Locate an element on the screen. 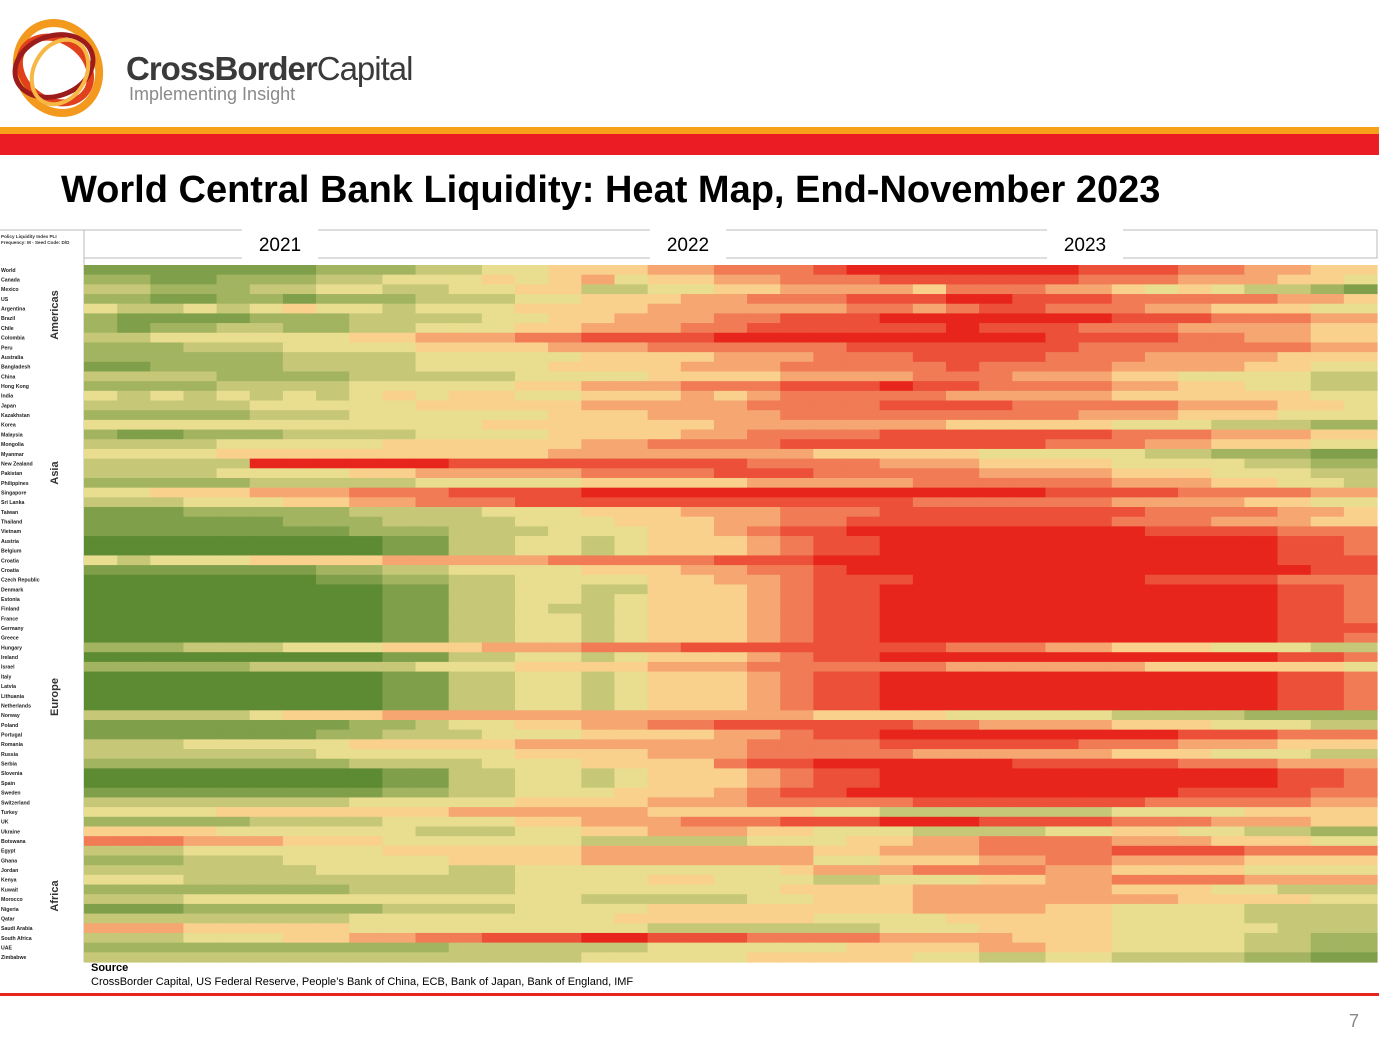 The image size is (1379, 1039). orange-band is located at coordinates (689, 130).